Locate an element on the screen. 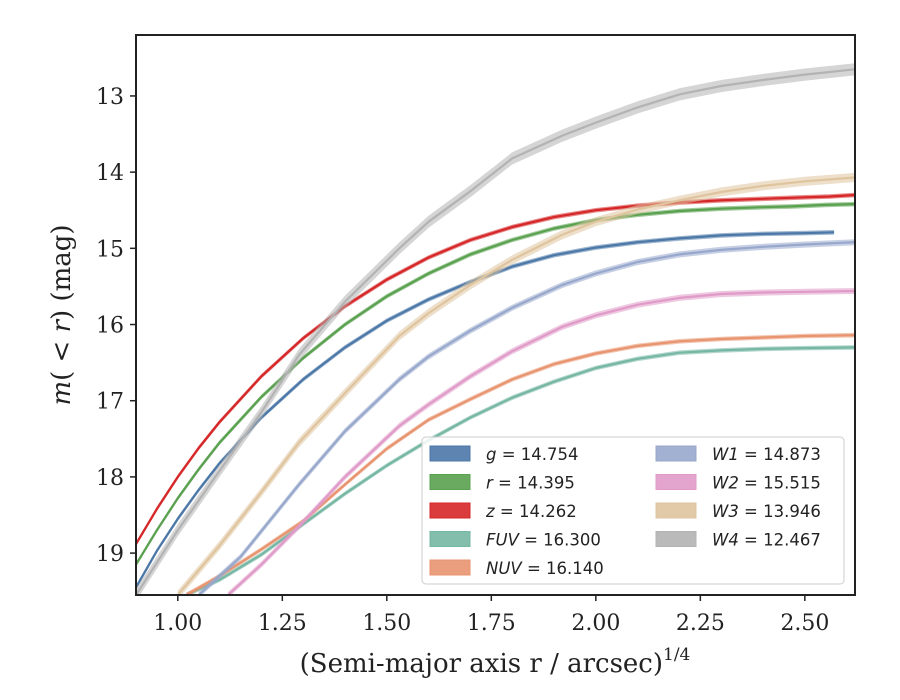  legend-label-w1: W1 = 14.873 is located at coordinates (766, 454).